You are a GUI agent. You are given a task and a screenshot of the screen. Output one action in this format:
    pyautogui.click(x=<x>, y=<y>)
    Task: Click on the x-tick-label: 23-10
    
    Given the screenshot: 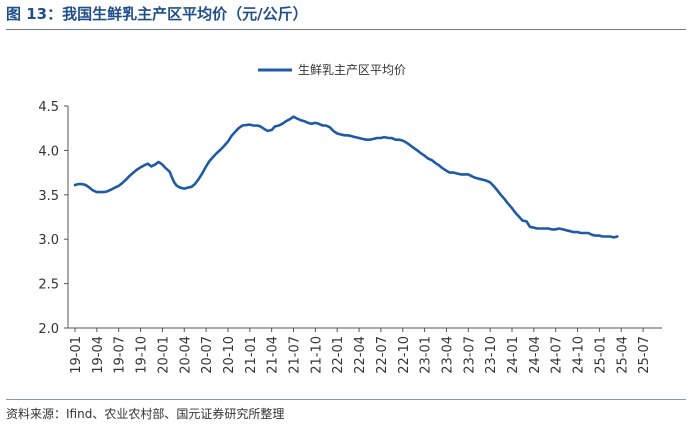 What is the action you would take?
    pyautogui.click(x=491, y=355)
    